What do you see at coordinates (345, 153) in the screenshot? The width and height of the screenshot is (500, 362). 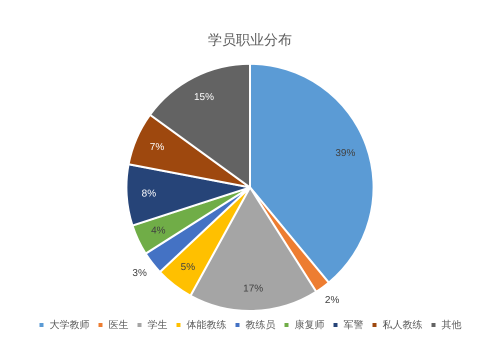 I see `data-label: 39%` at bounding box center [345, 153].